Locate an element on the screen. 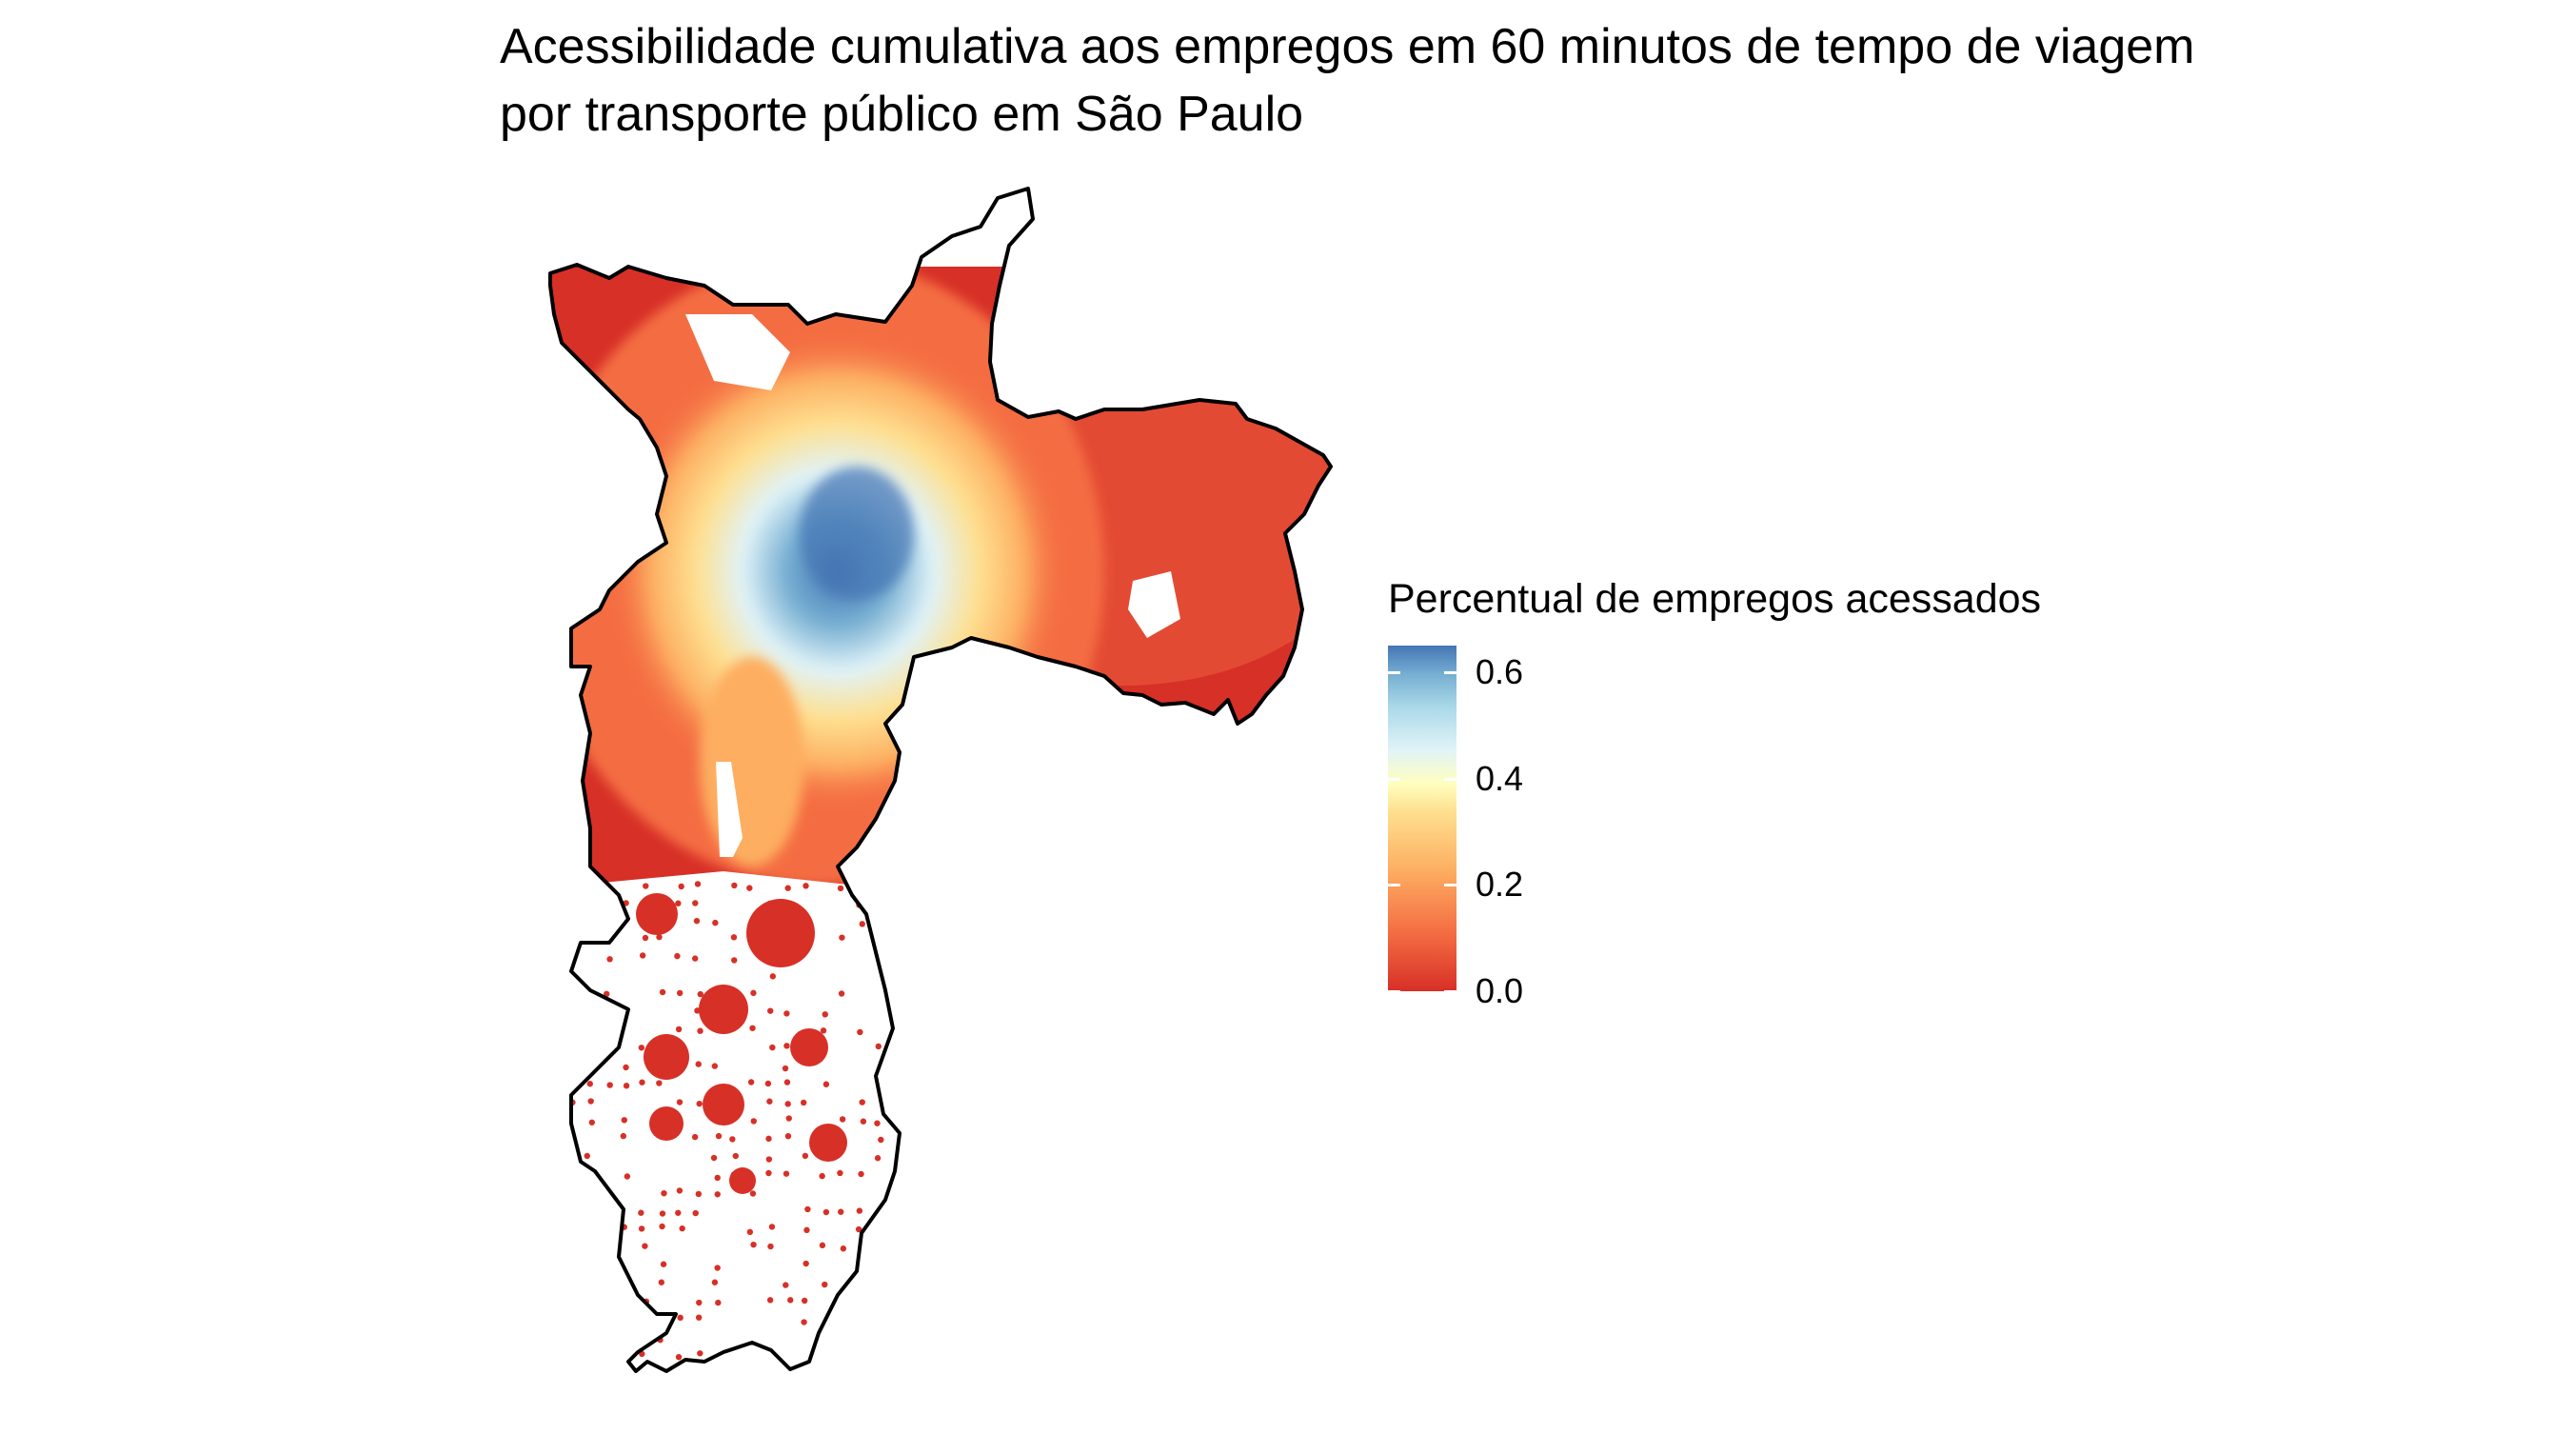 The height and width of the screenshot is (1434, 2576). map-title-line-2: por transporte público em São Paulo is located at coordinates (902, 114).